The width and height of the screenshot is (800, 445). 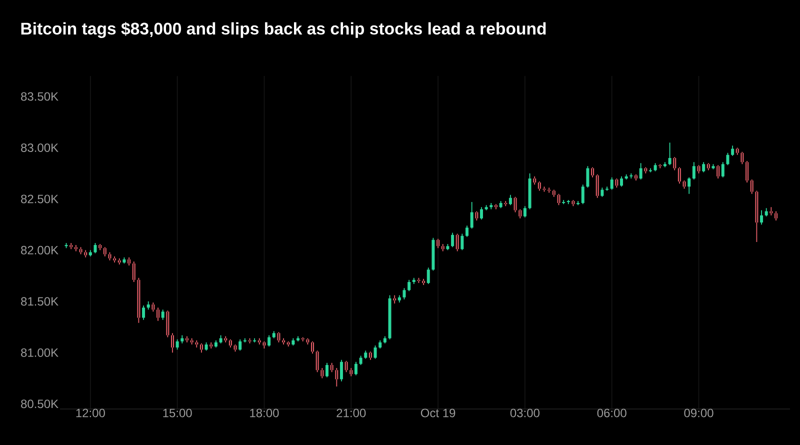 What do you see at coordinates (699, 413) in the screenshot?
I see `x-tick-label: 09:00` at bounding box center [699, 413].